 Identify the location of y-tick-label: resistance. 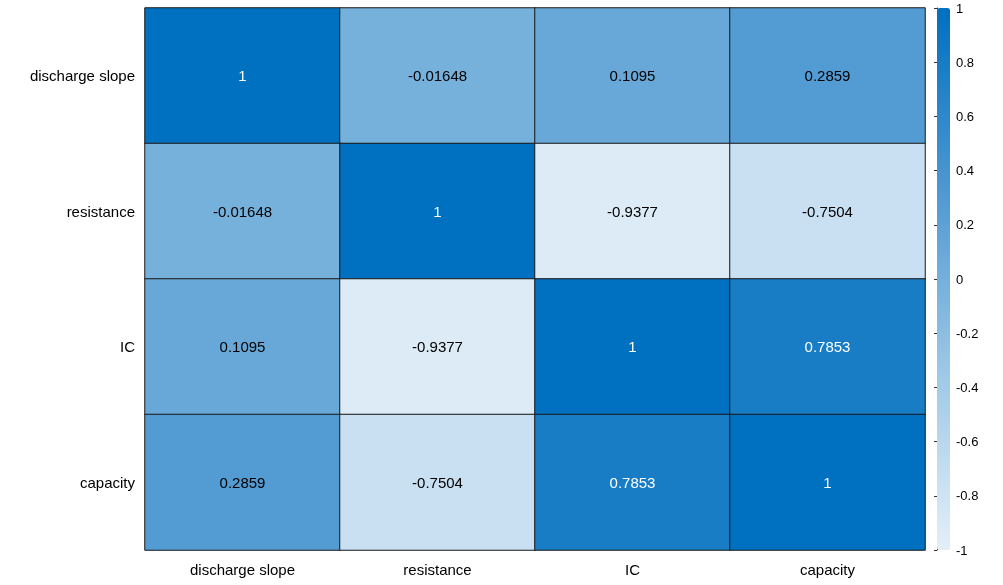
(100, 211).